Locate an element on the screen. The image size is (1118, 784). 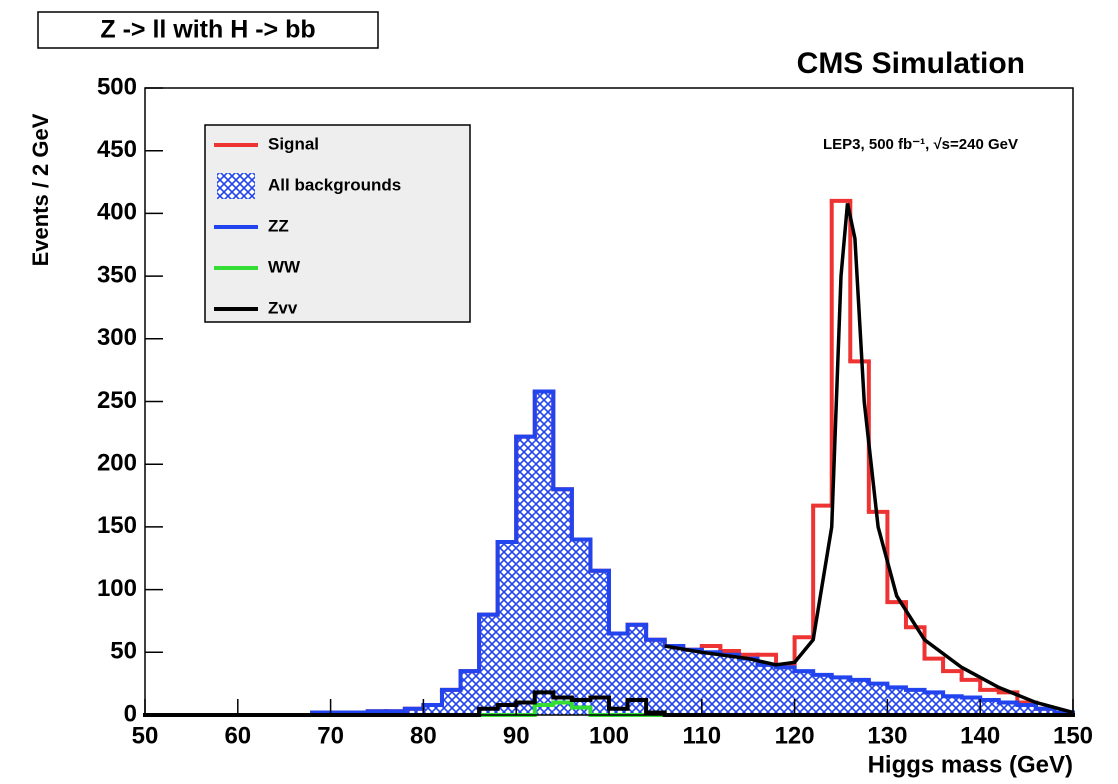
y-axis-label: Events / 2 GeV is located at coordinates (40, 189).